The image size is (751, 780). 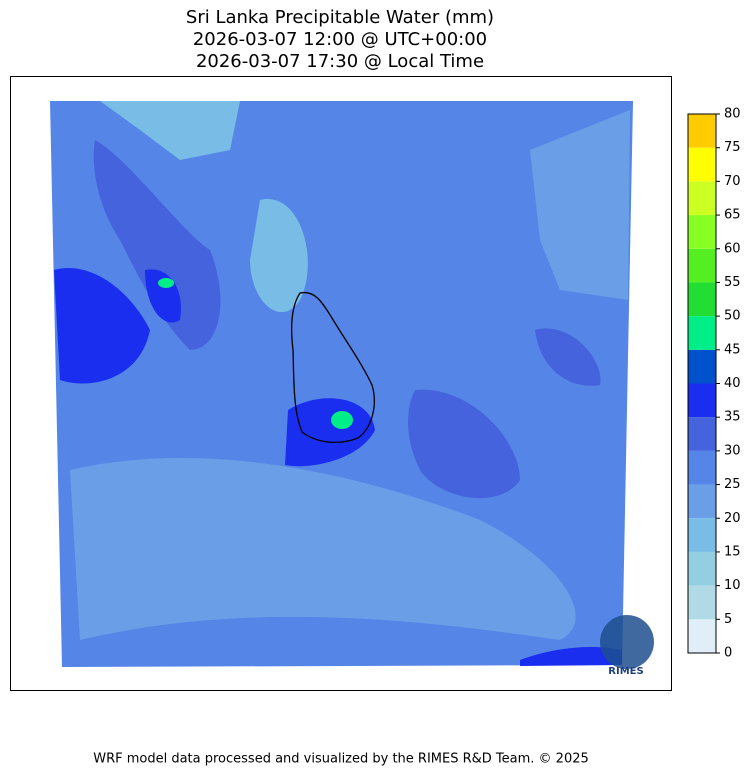 What do you see at coordinates (732, 383) in the screenshot?
I see `tick-label: 40` at bounding box center [732, 383].